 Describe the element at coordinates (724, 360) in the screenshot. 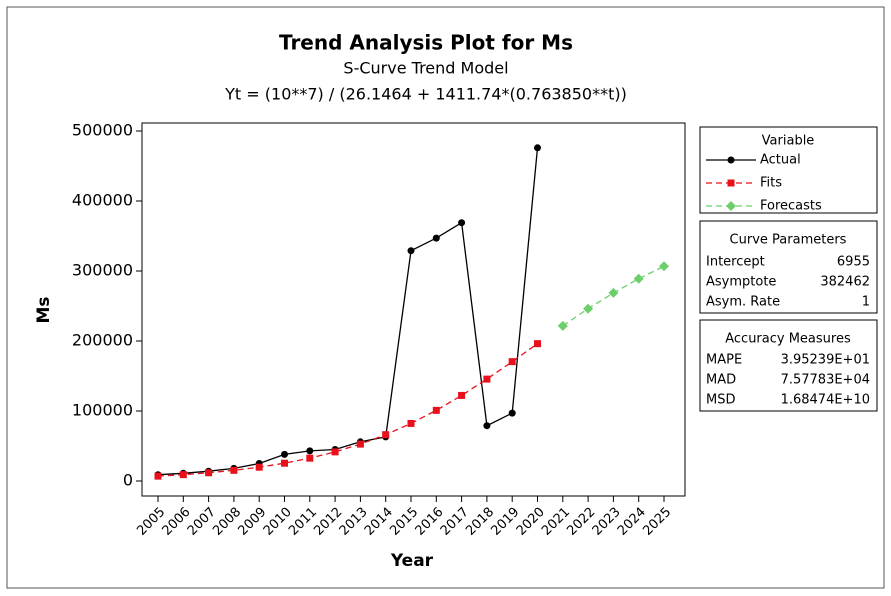

I see `table-key: MAPE` at that location.